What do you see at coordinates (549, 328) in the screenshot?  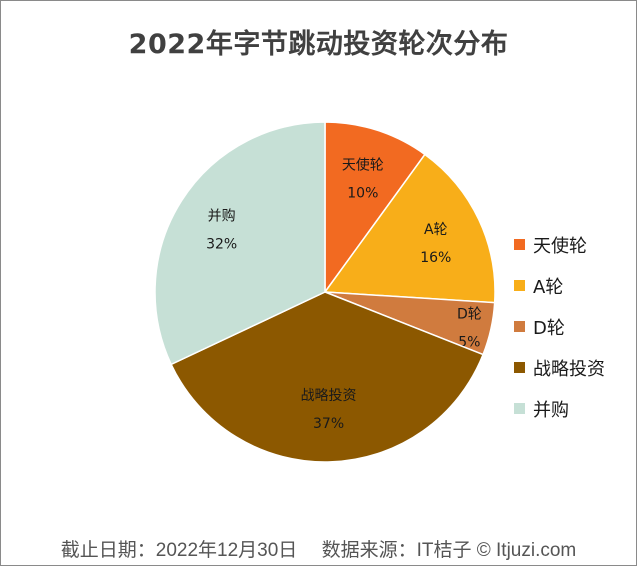 I see `legend-label: D轮` at bounding box center [549, 328].